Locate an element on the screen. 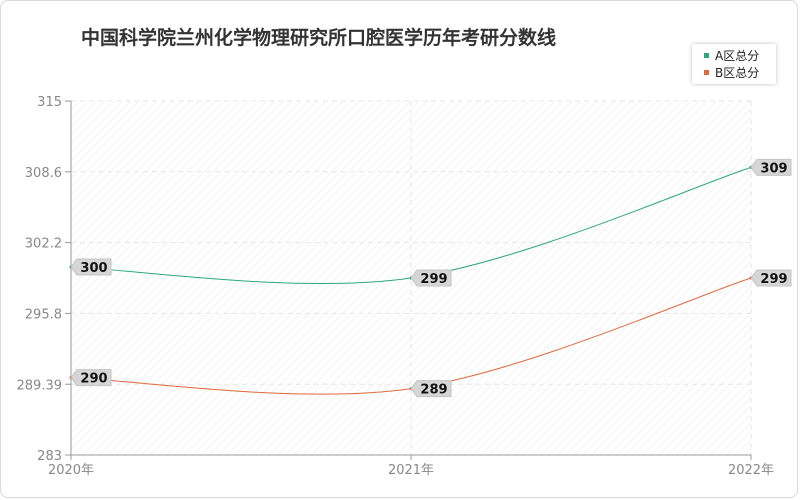 The width and height of the screenshot is (800, 500). data-label: 300 is located at coordinates (91, 267).